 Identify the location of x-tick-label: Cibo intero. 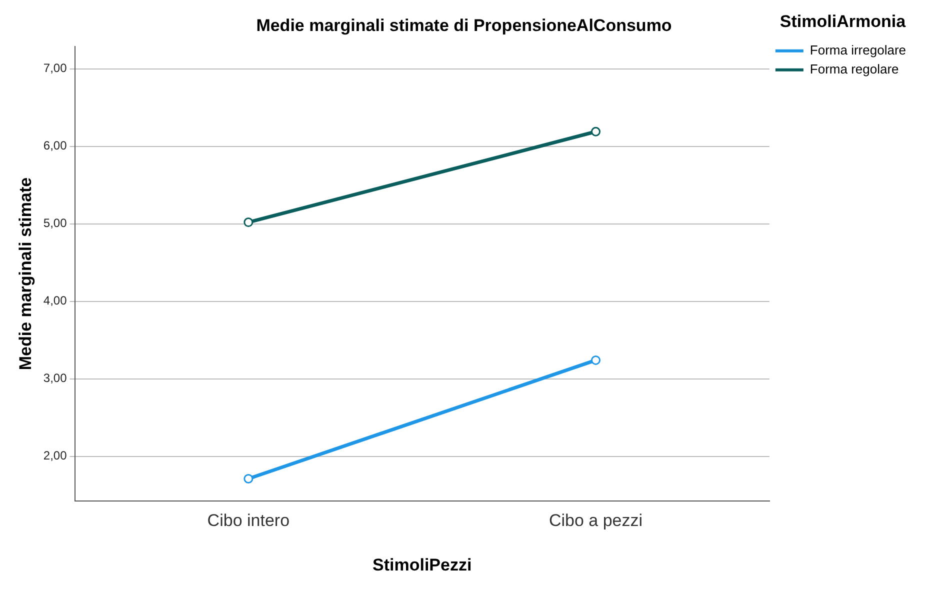
(248, 520).